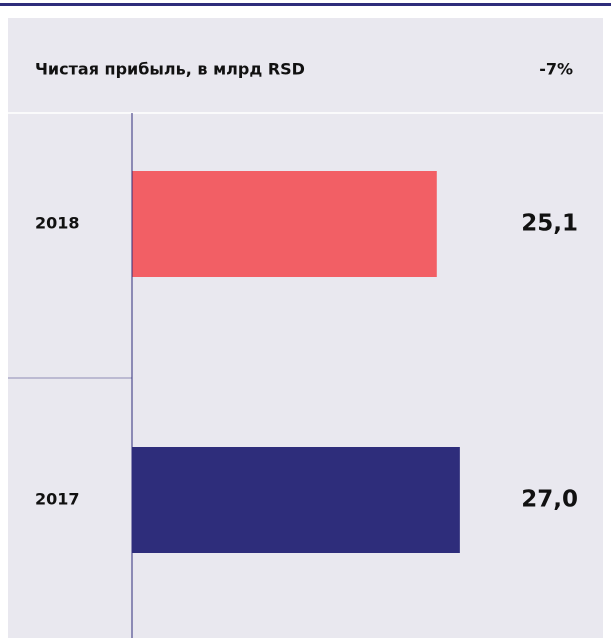 The image size is (611, 642). Describe the element at coordinates (57, 223) in the screenshot. I see `category-label: 2018` at that location.